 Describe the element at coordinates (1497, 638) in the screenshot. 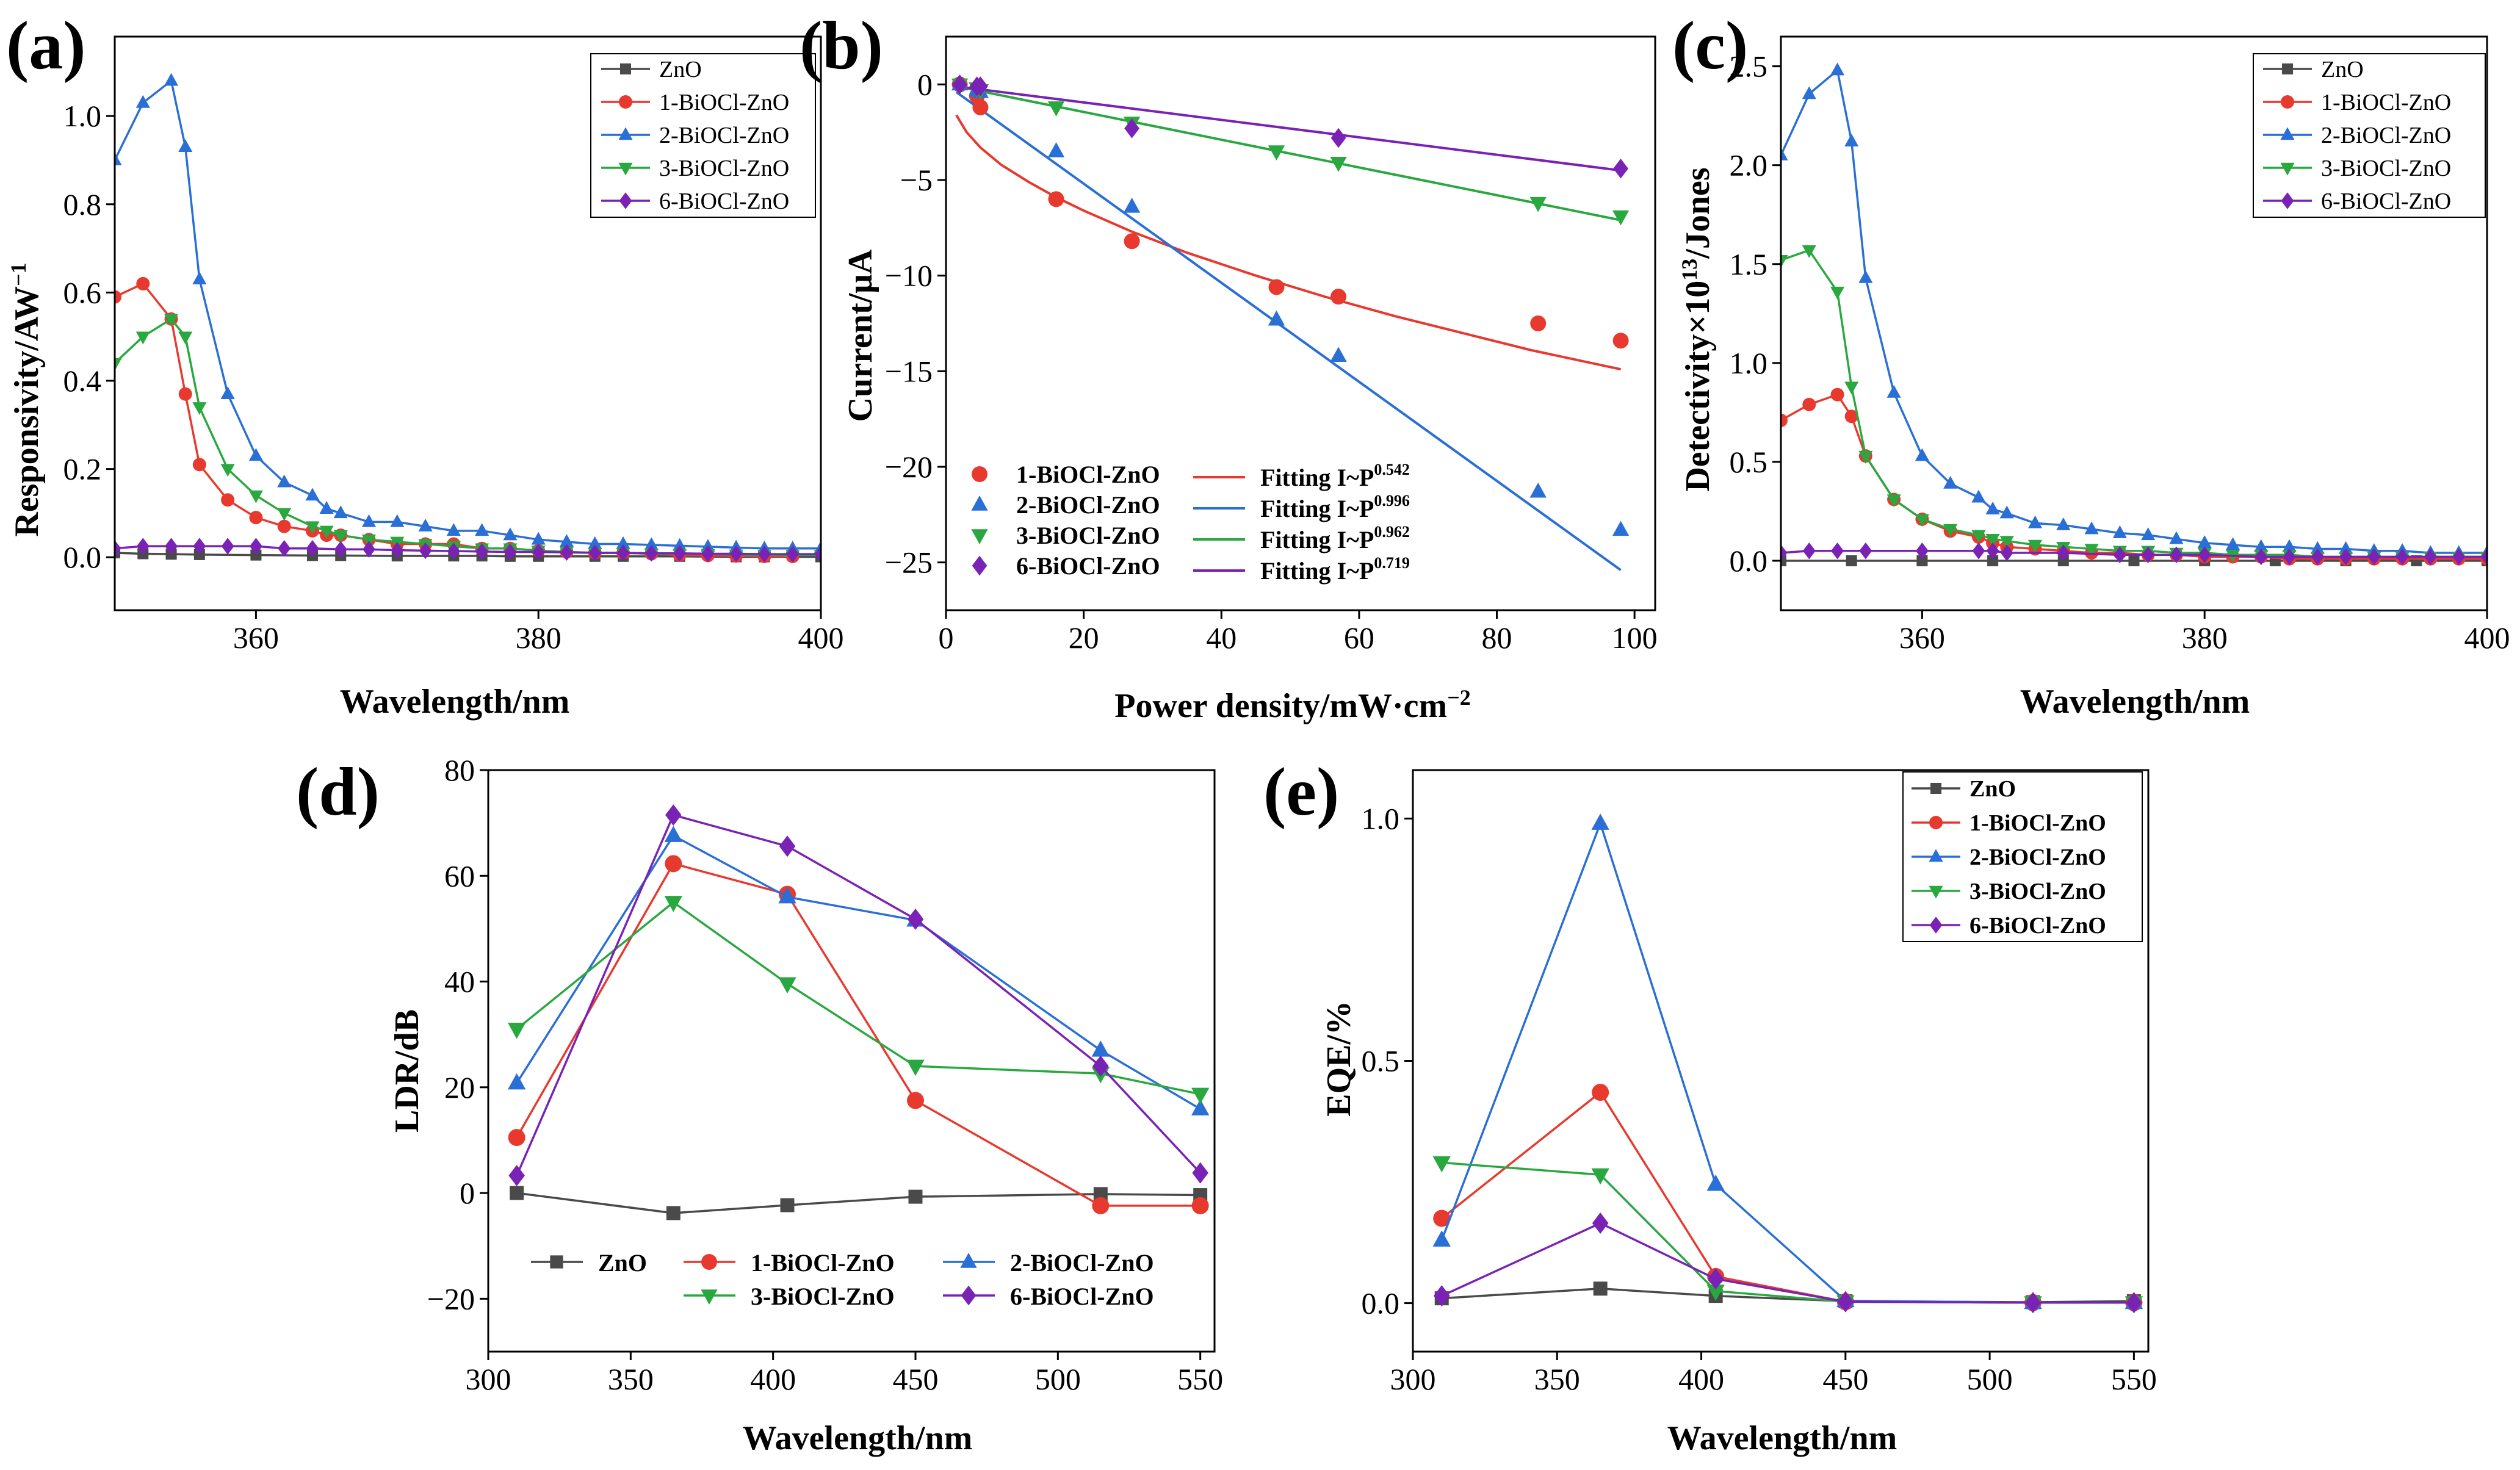

I see `panel-b-xtick-label: 80` at that location.